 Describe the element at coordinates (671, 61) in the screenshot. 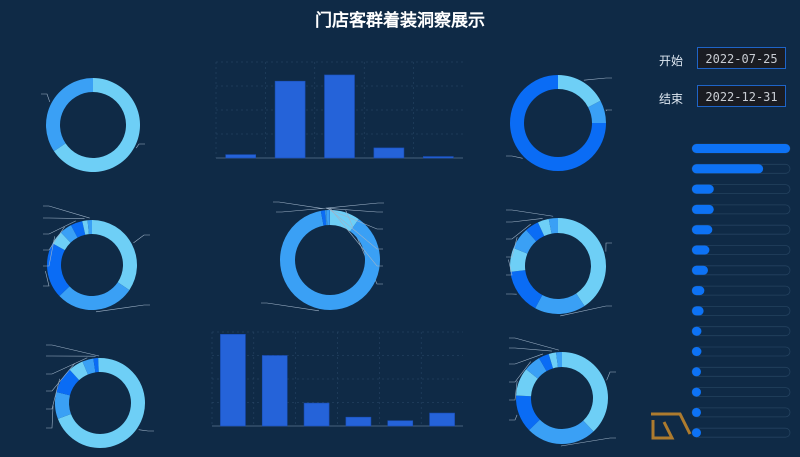

I see `start-date-label: 开始` at that location.